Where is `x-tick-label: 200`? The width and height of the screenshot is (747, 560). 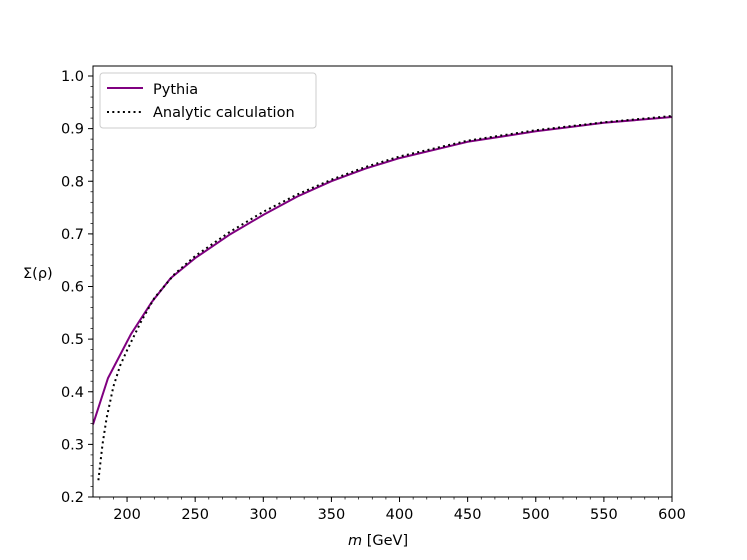 x-tick-label: 200 is located at coordinates (127, 515).